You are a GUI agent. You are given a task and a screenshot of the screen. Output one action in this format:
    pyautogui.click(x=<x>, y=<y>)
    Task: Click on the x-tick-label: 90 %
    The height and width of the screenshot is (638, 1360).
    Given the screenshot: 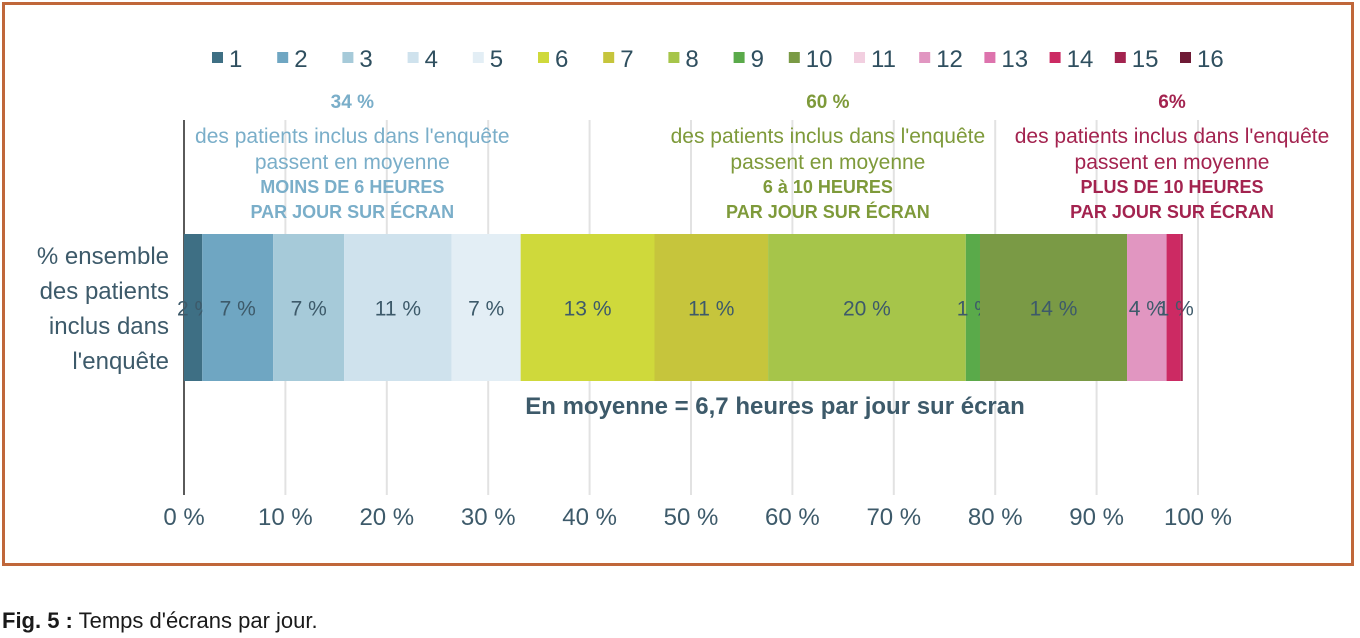 What is the action you would take?
    pyautogui.click(x=1096, y=517)
    